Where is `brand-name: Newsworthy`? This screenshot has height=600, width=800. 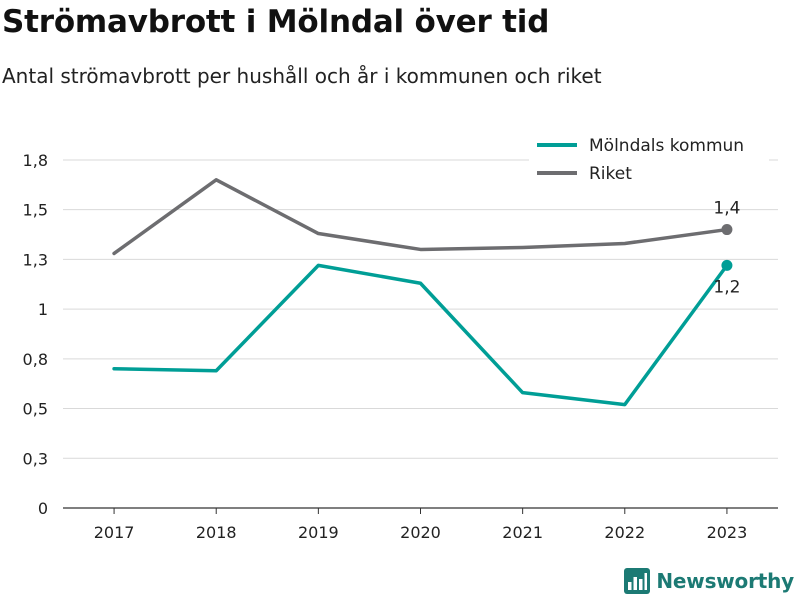 brand-name: Newsworthy is located at coordinates (725, 581).